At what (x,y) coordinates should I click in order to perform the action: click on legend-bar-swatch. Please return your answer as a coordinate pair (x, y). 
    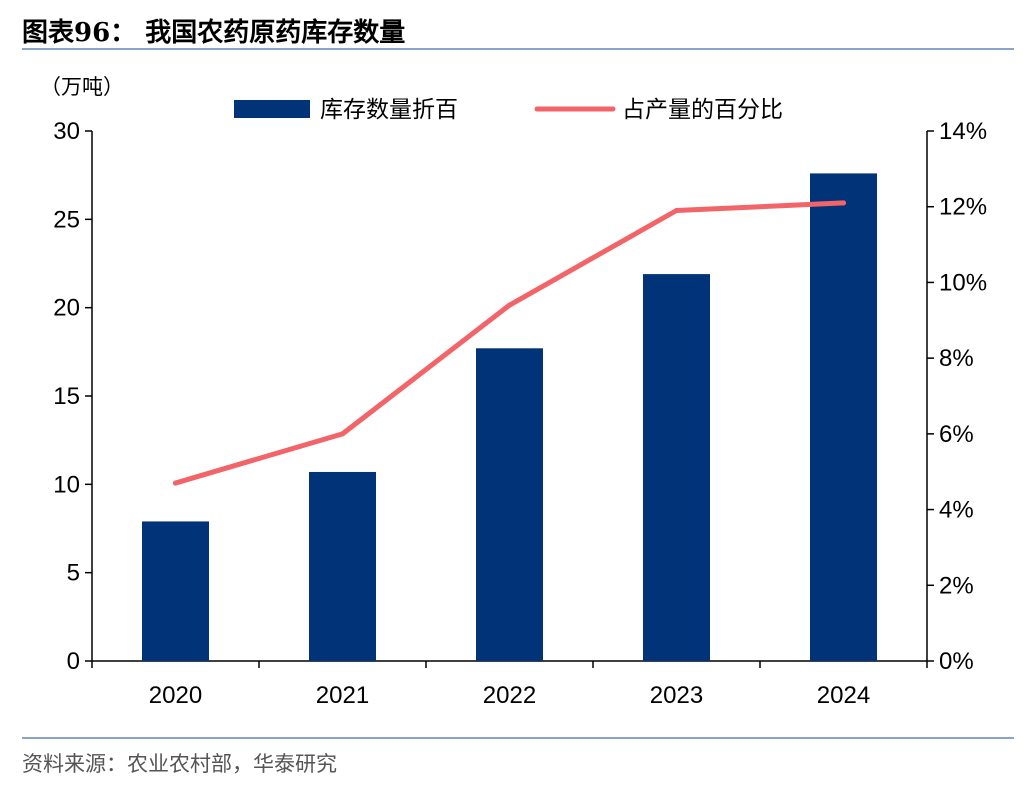
    Looking at the image, I should click on (272, 109).